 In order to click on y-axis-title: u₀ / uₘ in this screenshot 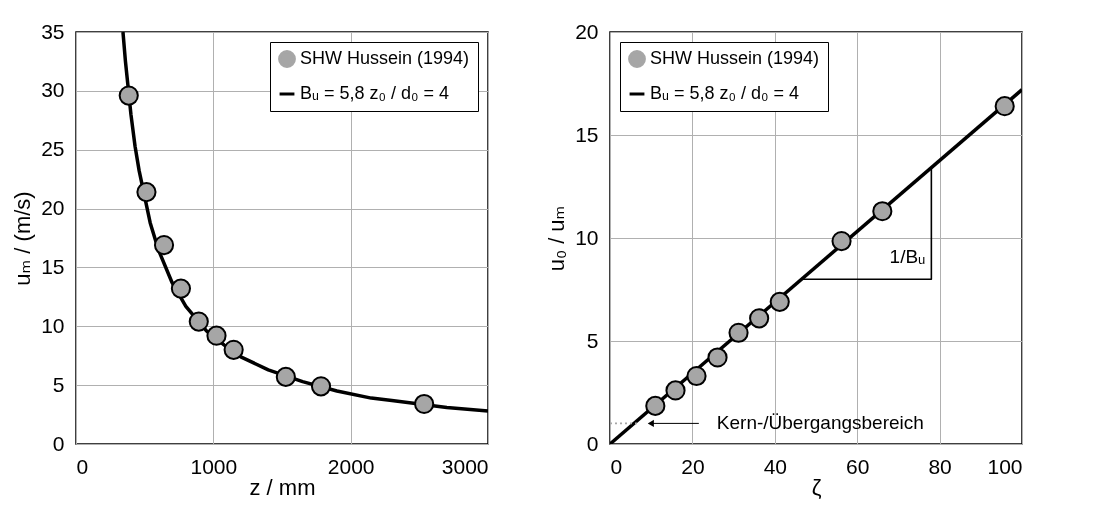, I will do `click(557, 238)`.